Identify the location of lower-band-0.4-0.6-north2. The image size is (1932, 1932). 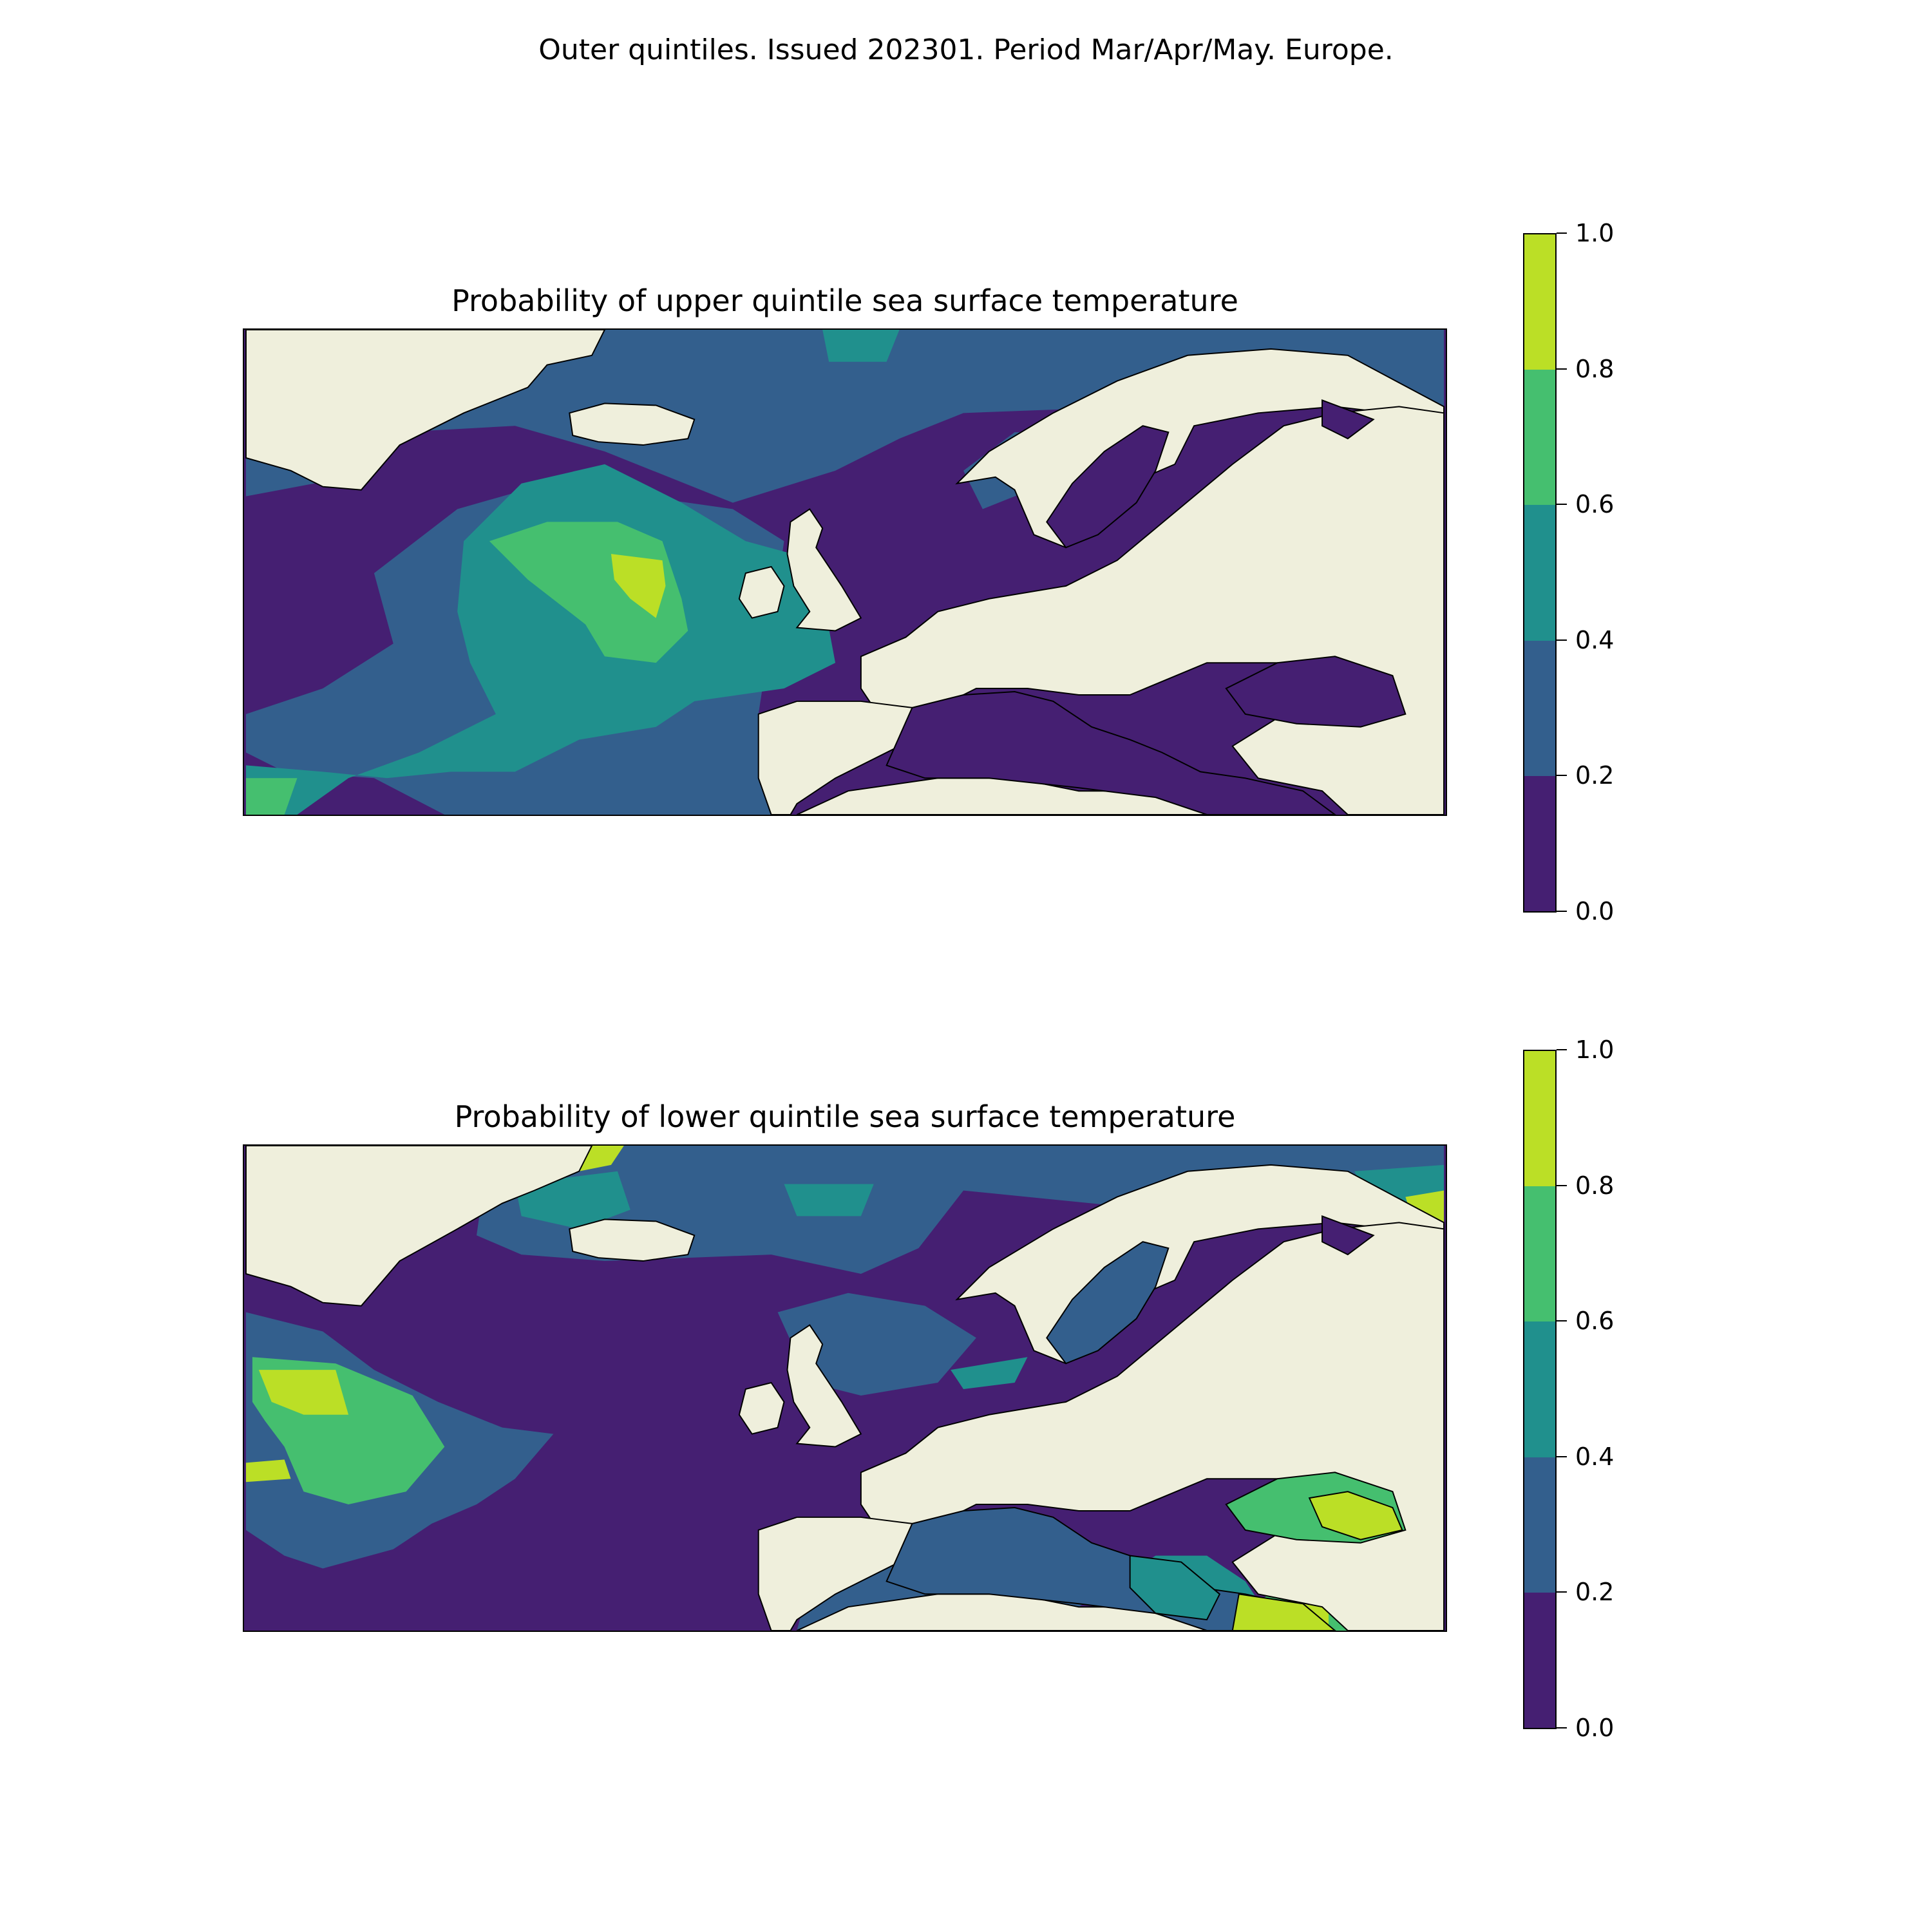
(829, 1200).